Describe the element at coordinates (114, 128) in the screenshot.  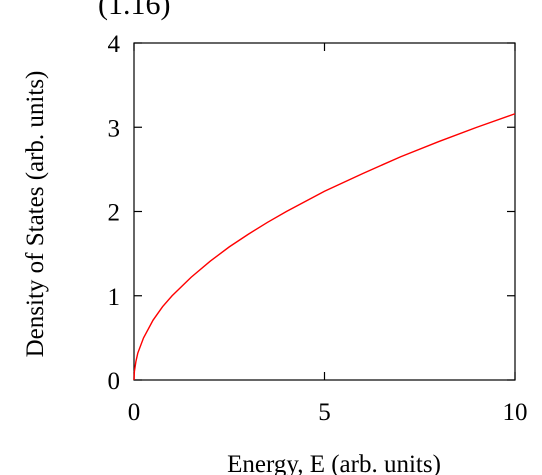
I see `y-tick-label: 3` at that location.